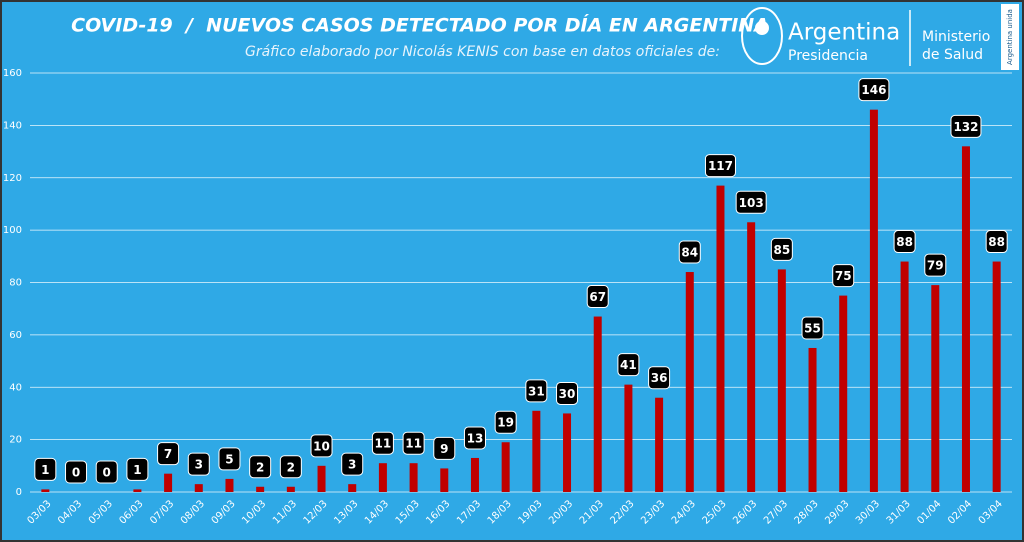 The image size is (1024, 542). What do you see at coordinates (762, 36) in the screenshot?
I see `emblem` at bounding box center [762, 36].